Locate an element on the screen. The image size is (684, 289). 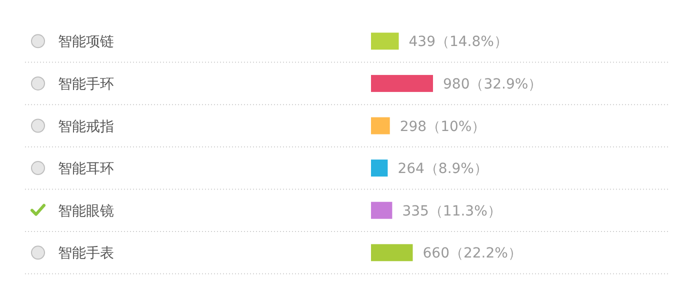
data-label: 298（10%） is located at coordinates (443, 126).